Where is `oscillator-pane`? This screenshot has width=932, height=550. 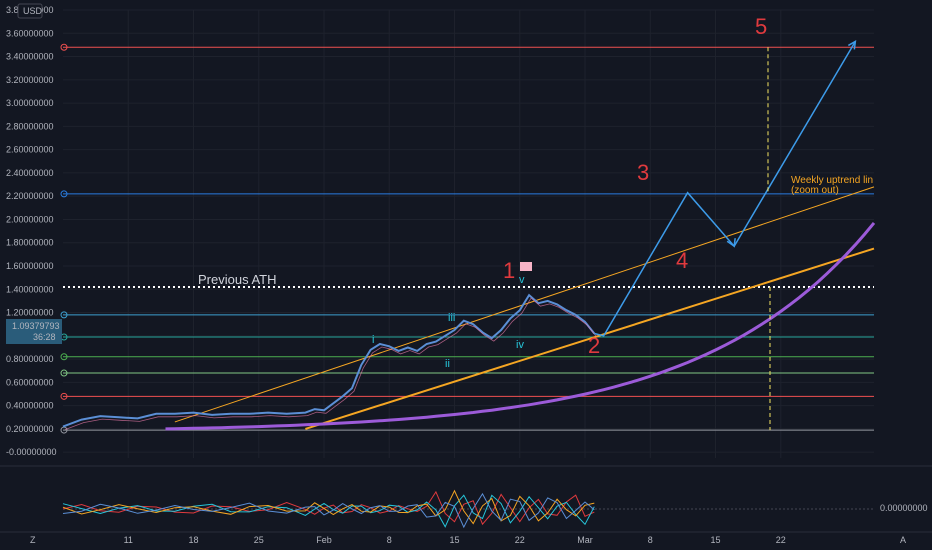
oscillator-pane is located at coordinates (466, 497).